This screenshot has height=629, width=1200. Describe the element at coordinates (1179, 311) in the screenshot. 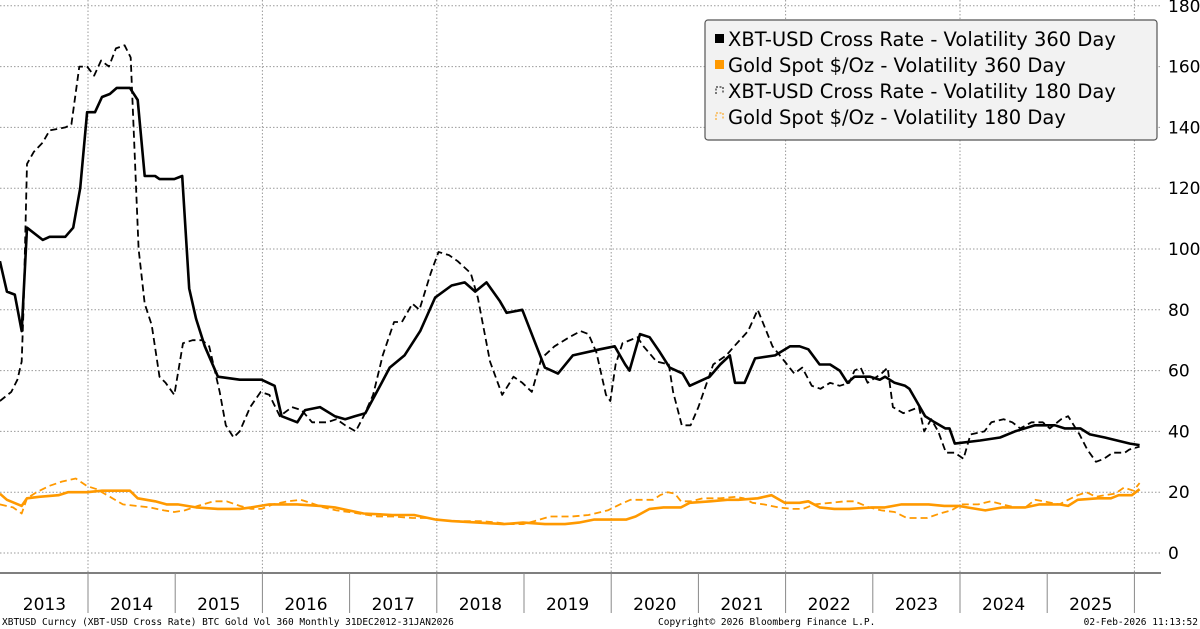

I see `y-tick-label: 80` at that location.